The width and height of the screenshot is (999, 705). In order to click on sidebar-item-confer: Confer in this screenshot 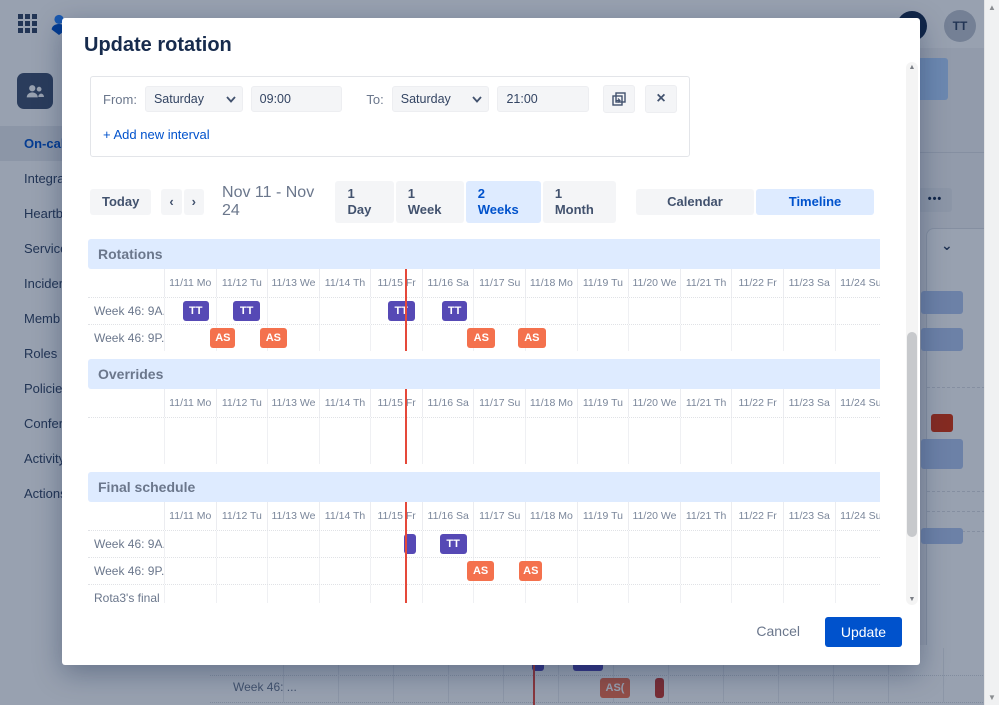, I will do `click(44, 423)`.